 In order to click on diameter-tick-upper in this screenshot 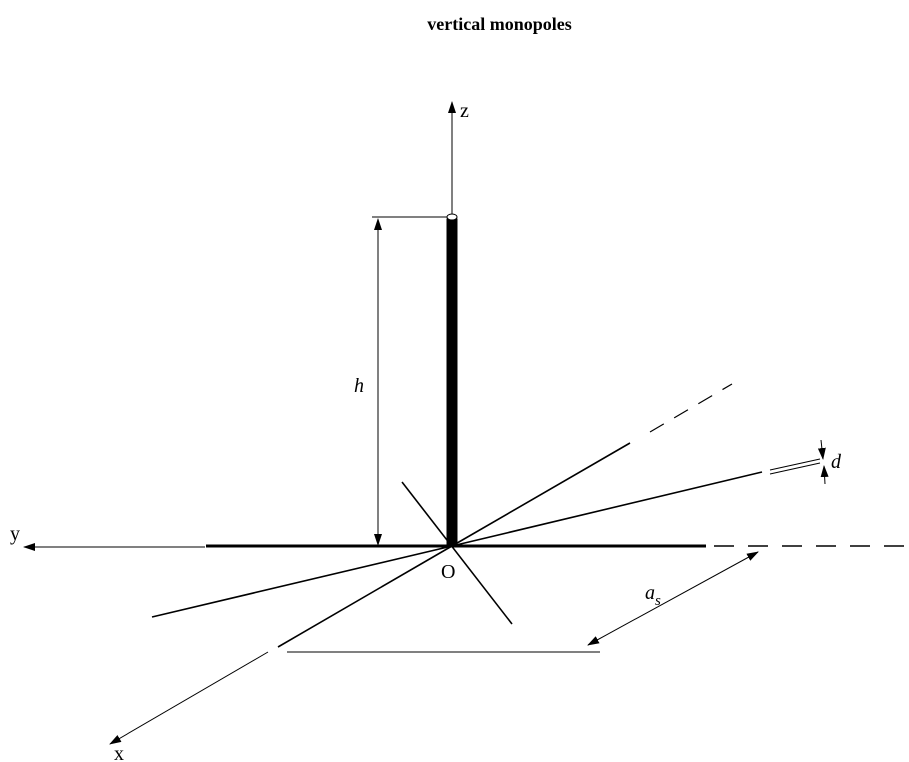, I will do `click(821, 449)`.